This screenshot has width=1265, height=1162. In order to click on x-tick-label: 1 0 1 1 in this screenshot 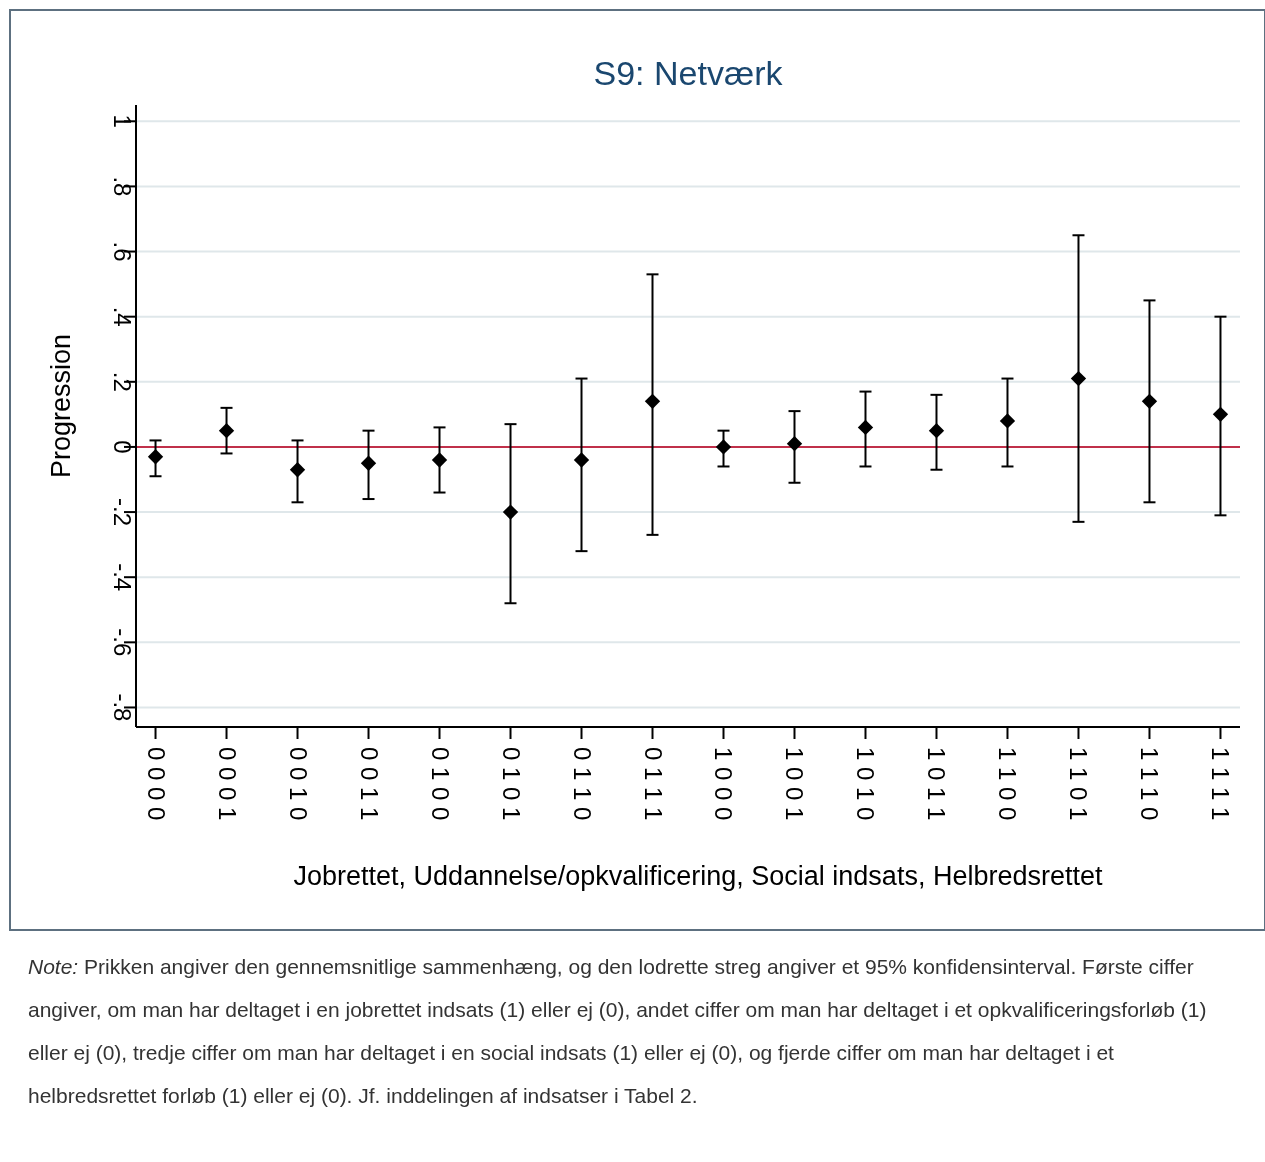, I will do `click(937, 784)`.